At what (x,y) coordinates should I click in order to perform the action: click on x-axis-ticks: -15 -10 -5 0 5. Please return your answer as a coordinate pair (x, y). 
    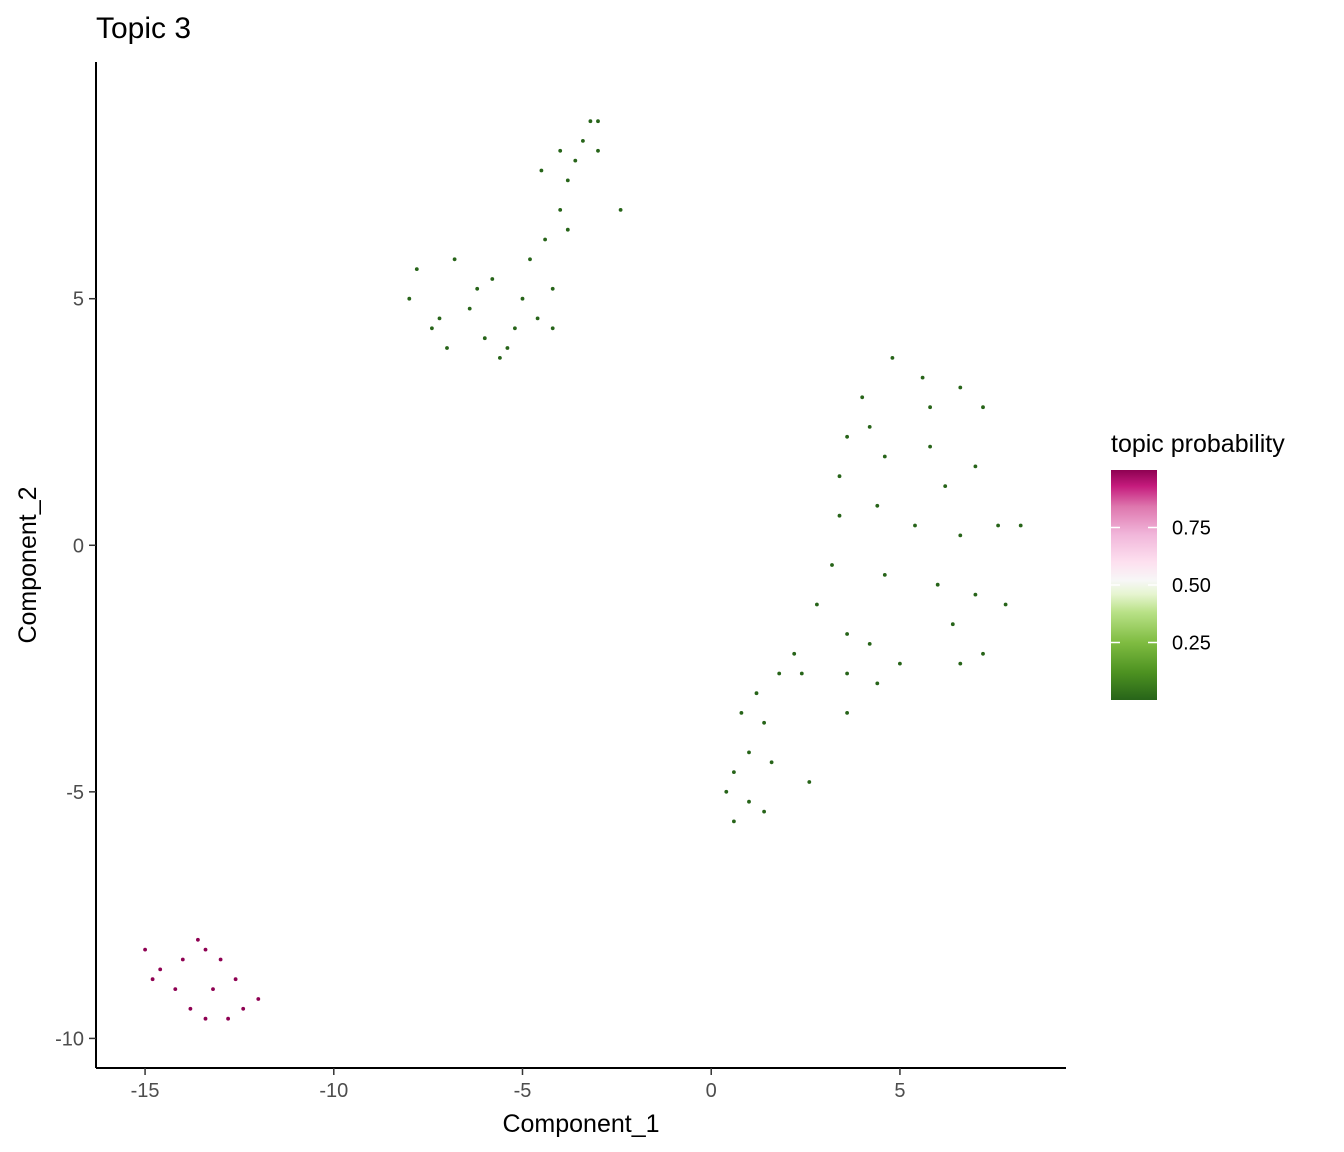
    Looking at the image, I should click on (518, 1085).